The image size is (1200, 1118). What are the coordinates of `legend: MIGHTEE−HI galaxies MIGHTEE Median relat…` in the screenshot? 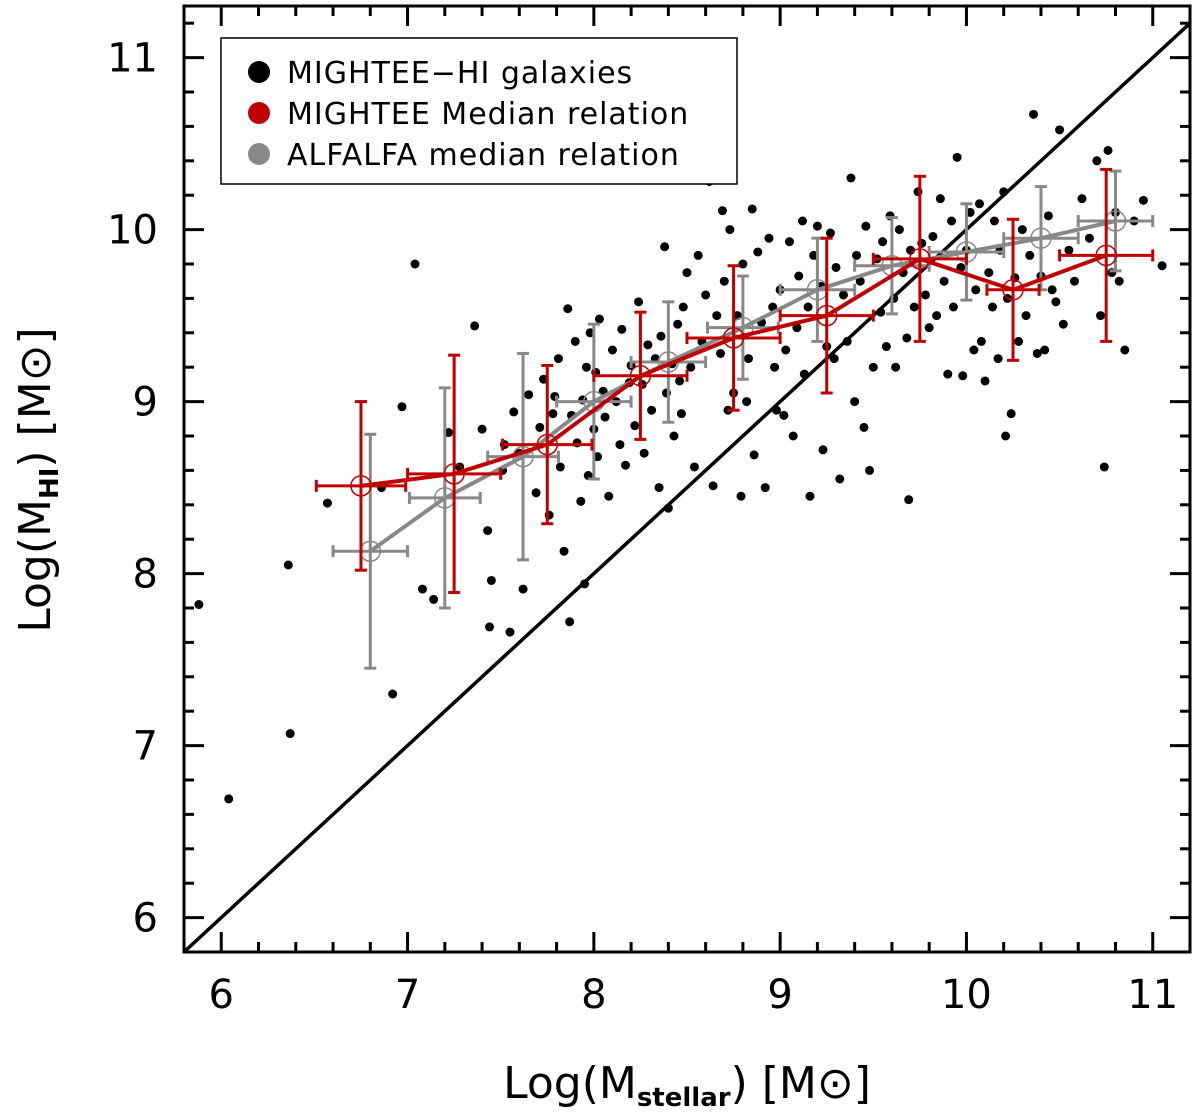 It's located at (479, 111).